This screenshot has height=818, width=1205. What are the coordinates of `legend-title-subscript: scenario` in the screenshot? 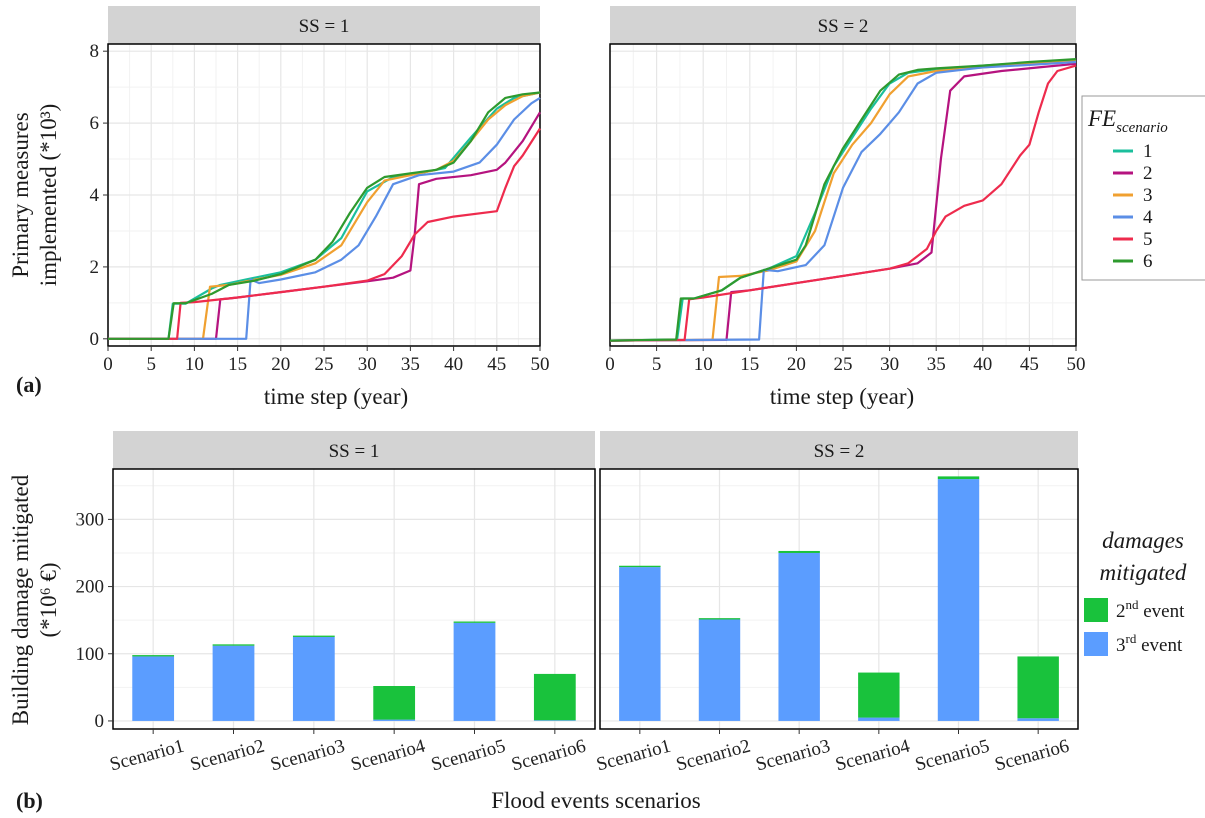 It's located at (1142, 128).